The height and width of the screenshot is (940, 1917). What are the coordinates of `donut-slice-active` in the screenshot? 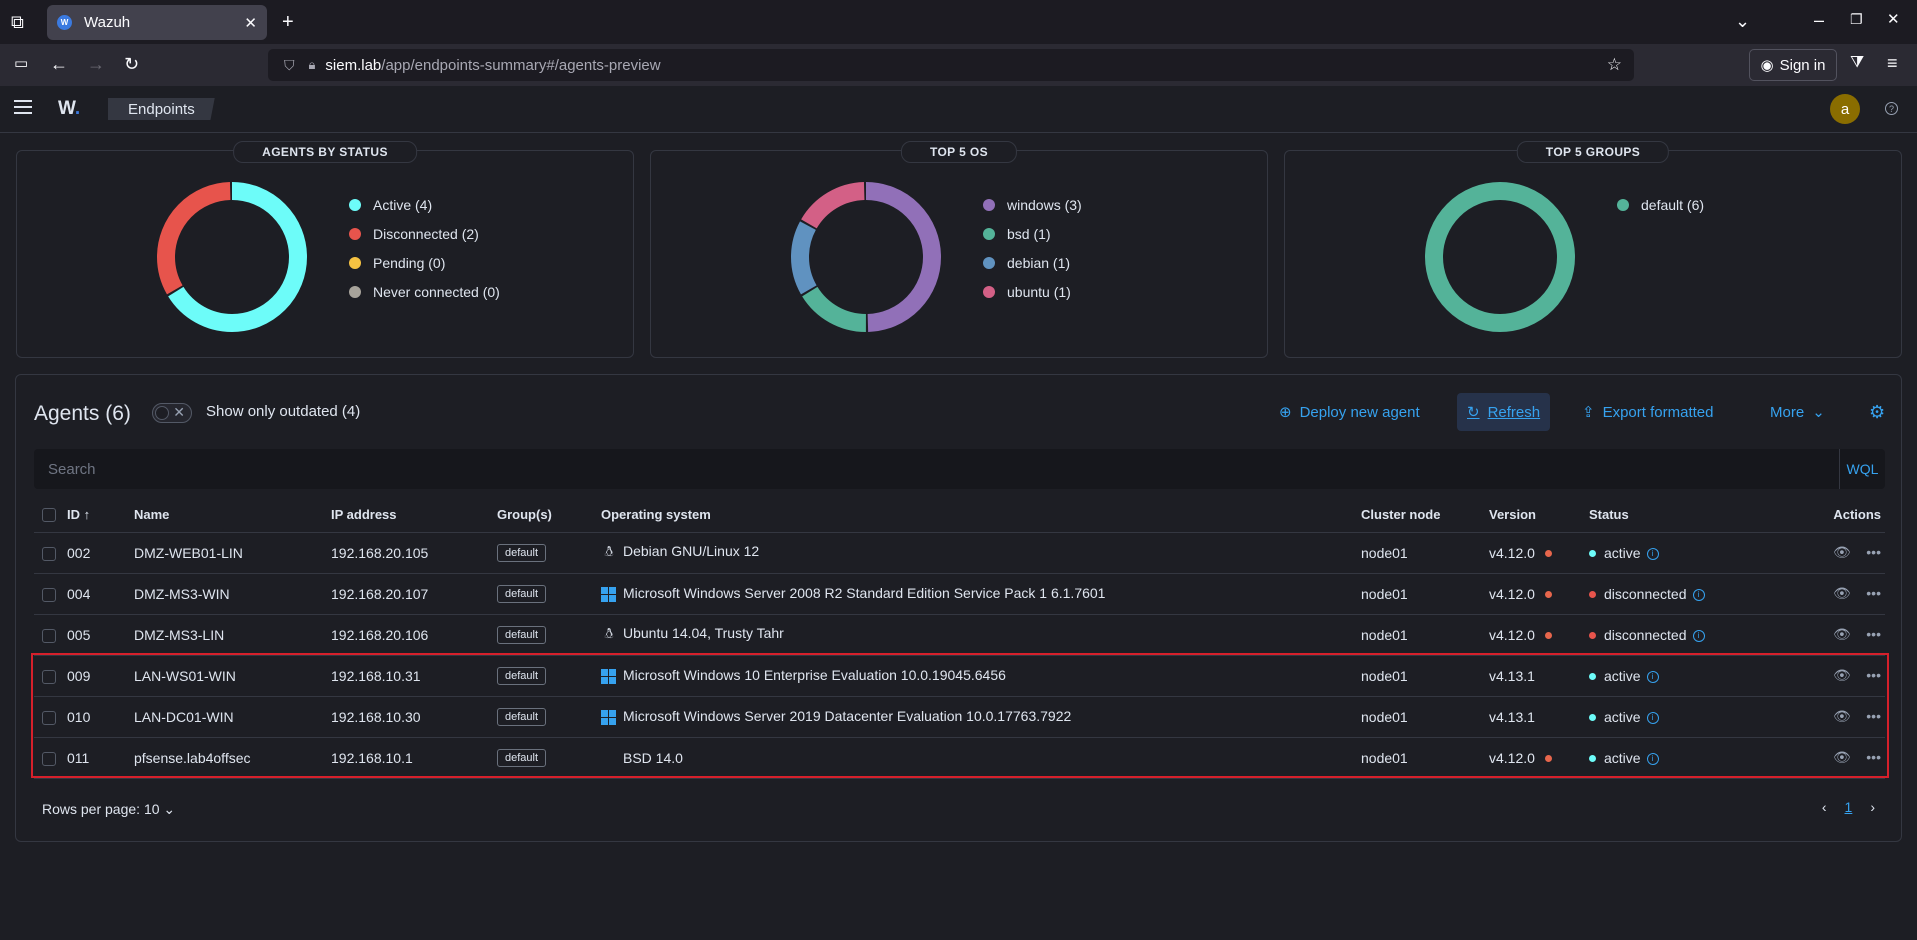 It's located at (232, 257).